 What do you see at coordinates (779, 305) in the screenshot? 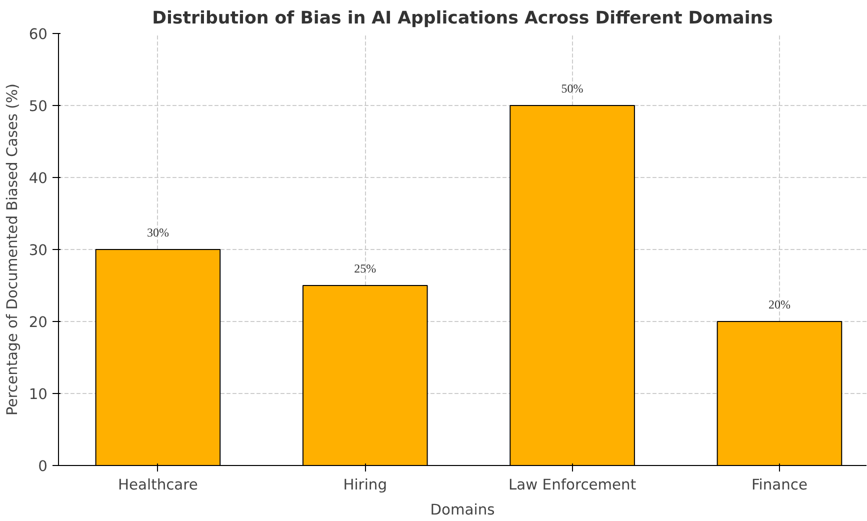
I see `data-label: 20%` at bounding box center [779, 305].